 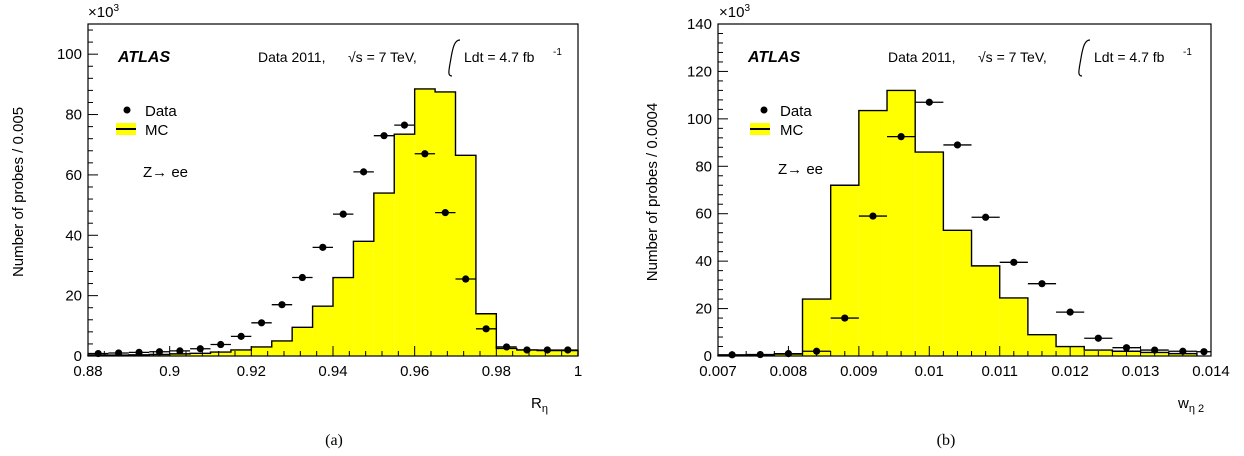 I want to click on a-info-energy: √s = 7 TeV,, so click(x=382, y=57).